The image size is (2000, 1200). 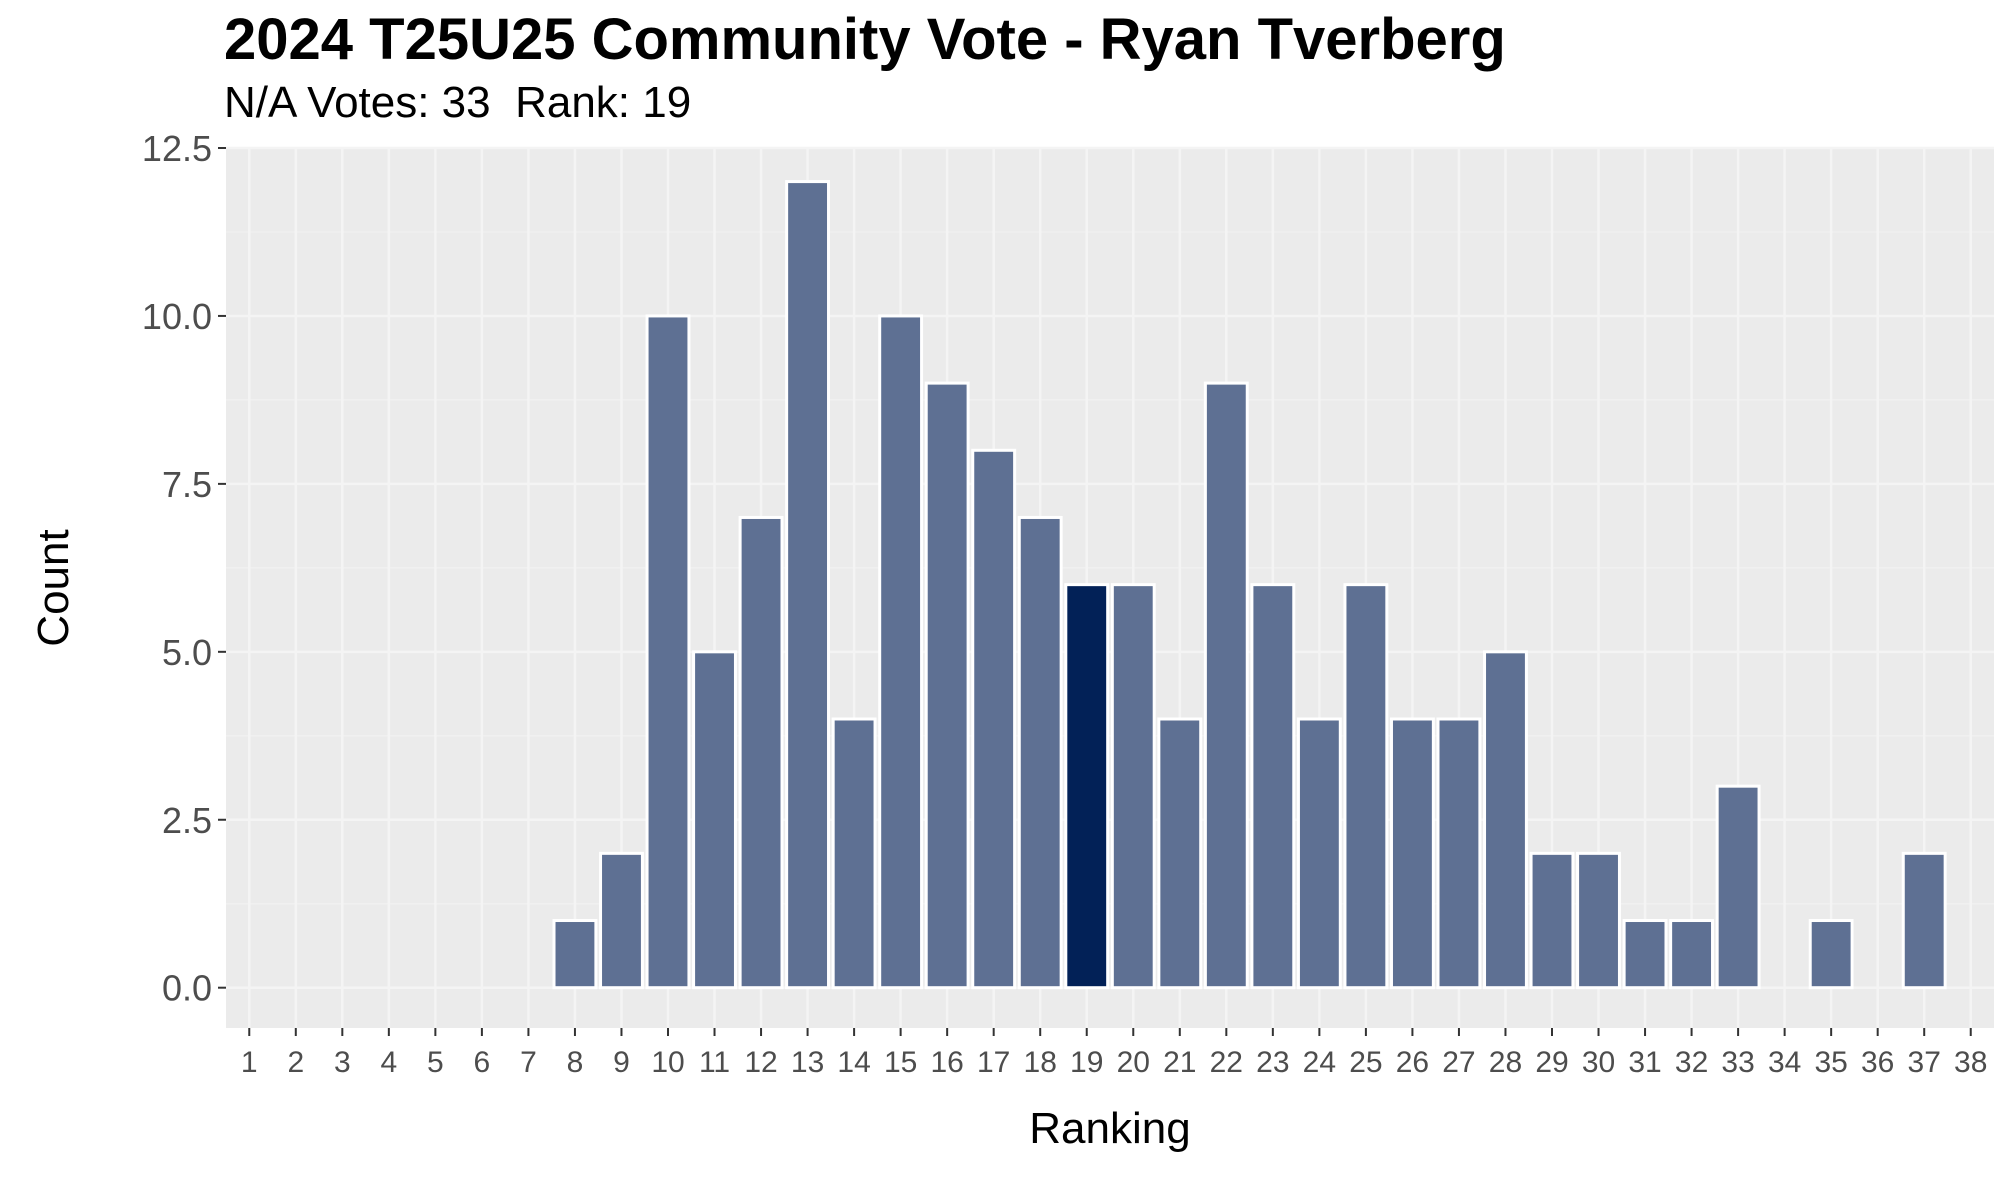 I want to click on x-axis-title: Ranking, so click(x=1109, y=1128).